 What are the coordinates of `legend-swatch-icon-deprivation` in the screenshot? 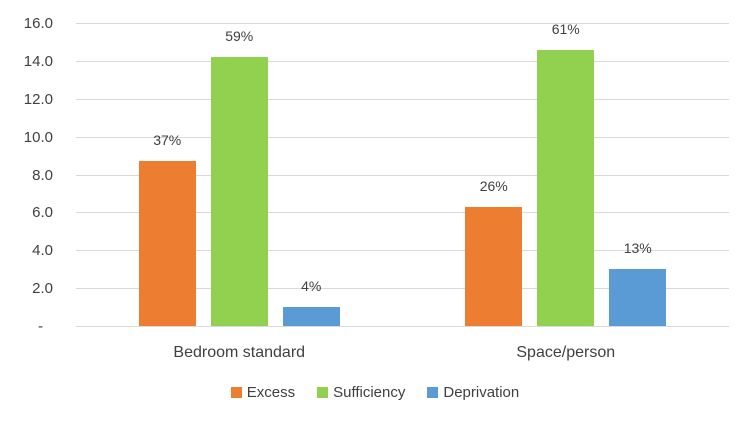 It's located at (433, 392).